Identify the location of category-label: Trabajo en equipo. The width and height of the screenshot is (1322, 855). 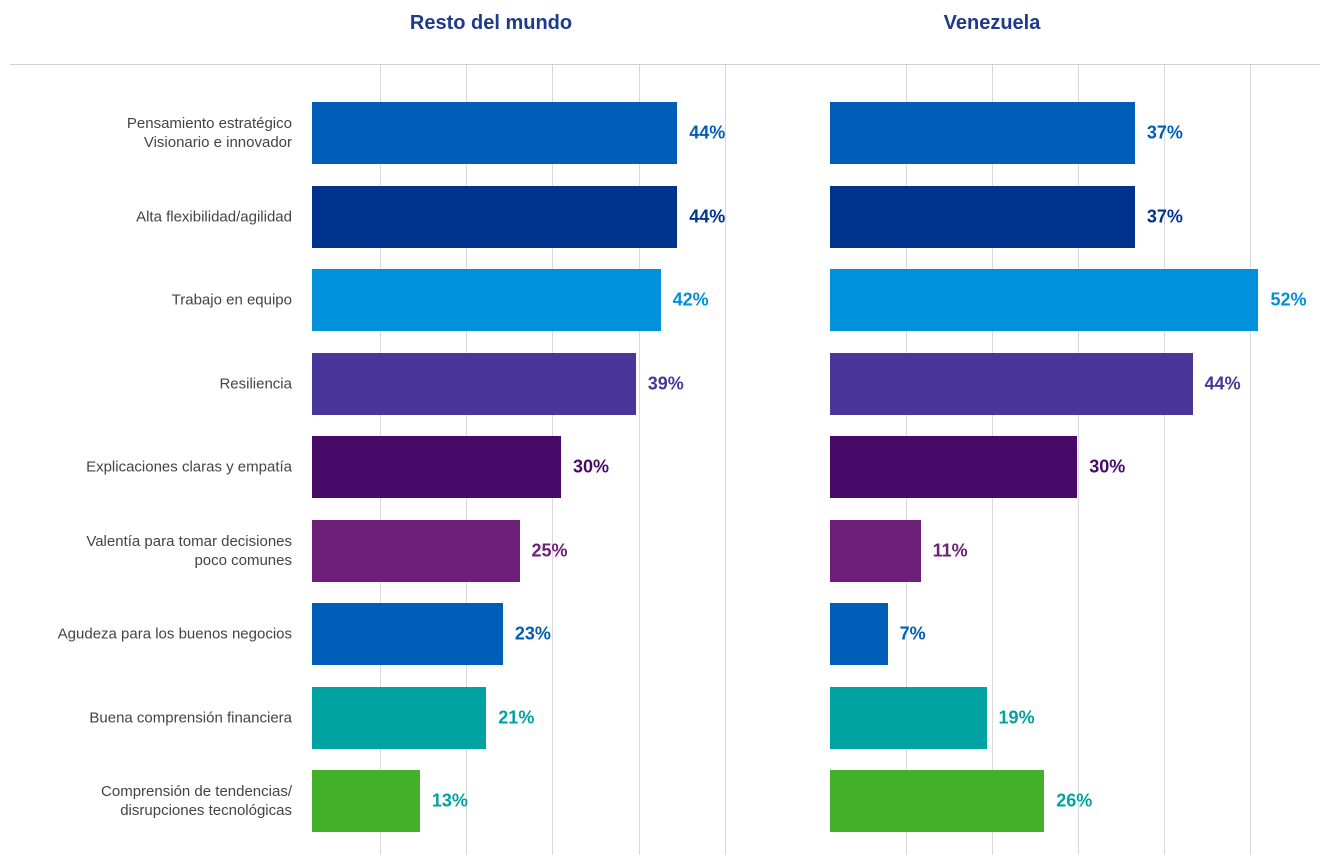
(231, 300).